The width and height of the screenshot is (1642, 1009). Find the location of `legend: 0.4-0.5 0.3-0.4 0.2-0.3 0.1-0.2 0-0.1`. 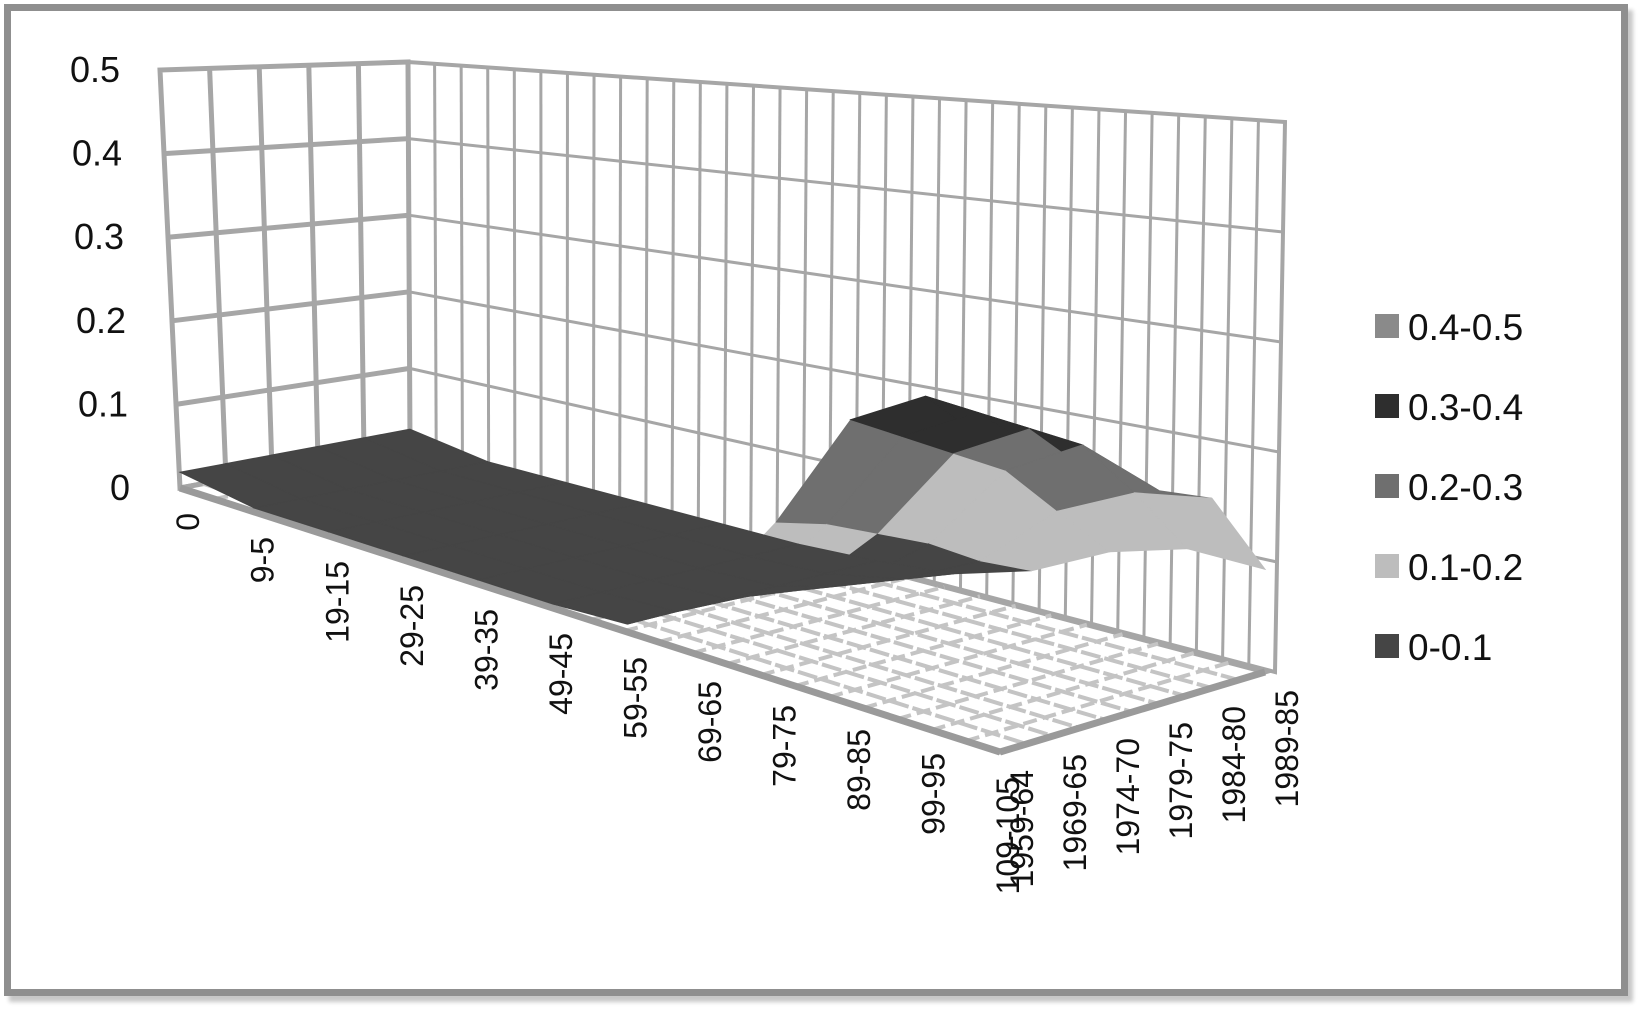

legend: 0.4-0.5 0.3-0.4 0.2-0.3 0.1-0.2 0-0.1 is located at coordinates (1449, 487).